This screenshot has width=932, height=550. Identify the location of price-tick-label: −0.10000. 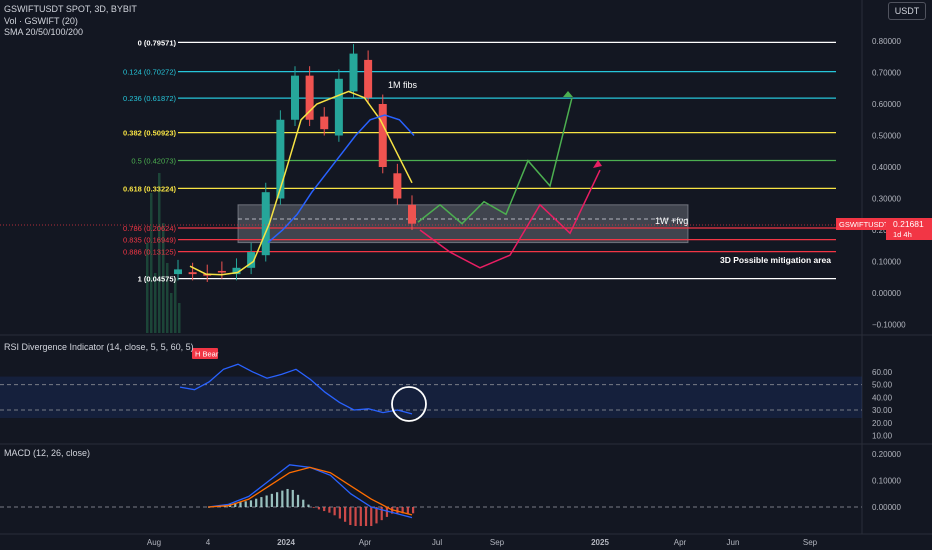
(889, 325).